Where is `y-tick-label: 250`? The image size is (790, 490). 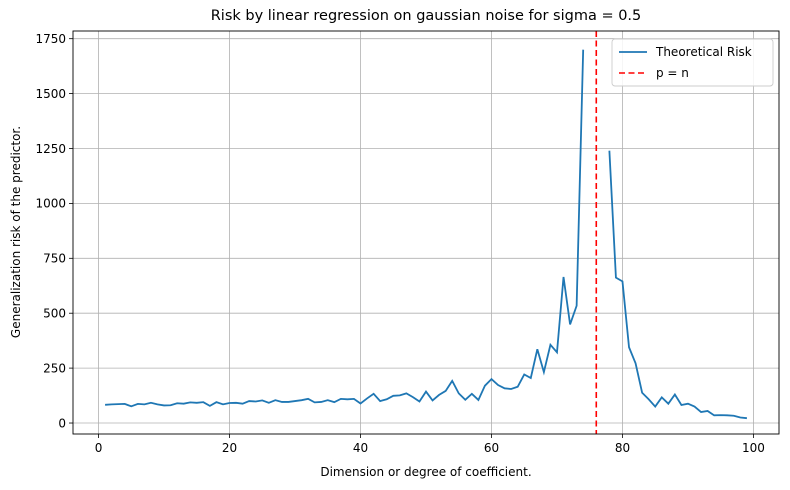
y-tick-label: 250 is located at coordinates (54, 368).